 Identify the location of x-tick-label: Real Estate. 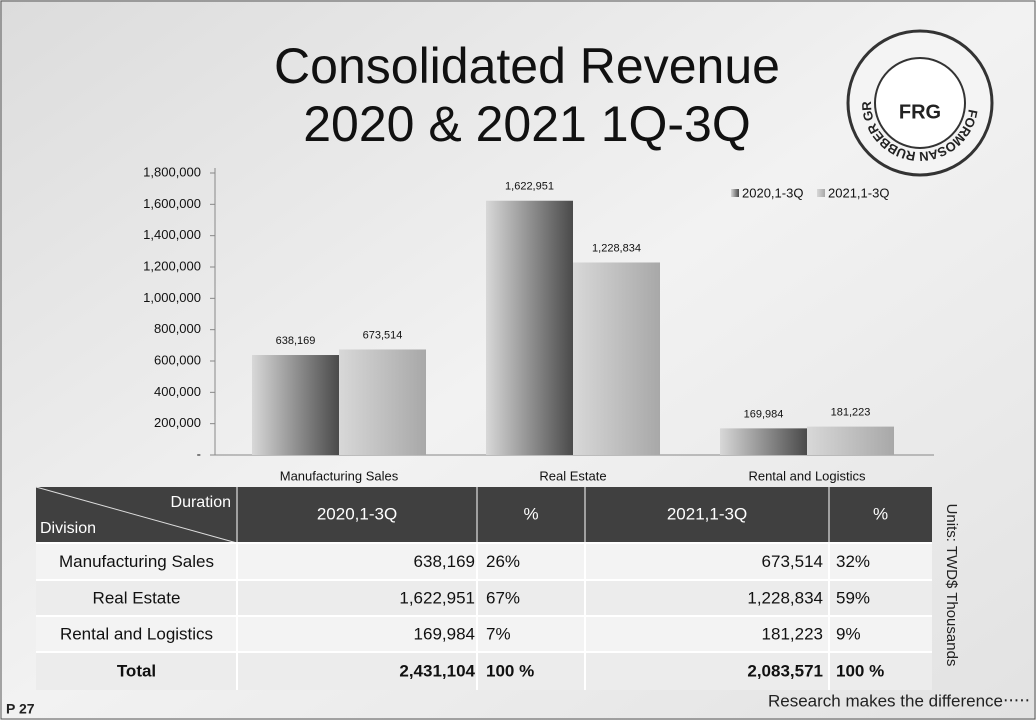
(572, 475).